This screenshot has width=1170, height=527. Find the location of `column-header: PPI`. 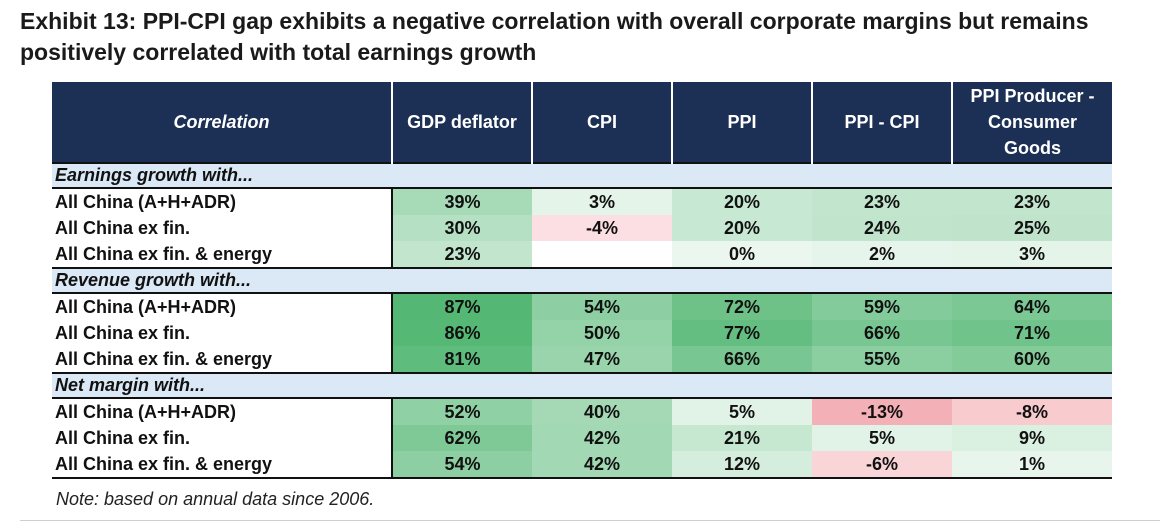

column-header: PPI is located at coordinates (741, 122).